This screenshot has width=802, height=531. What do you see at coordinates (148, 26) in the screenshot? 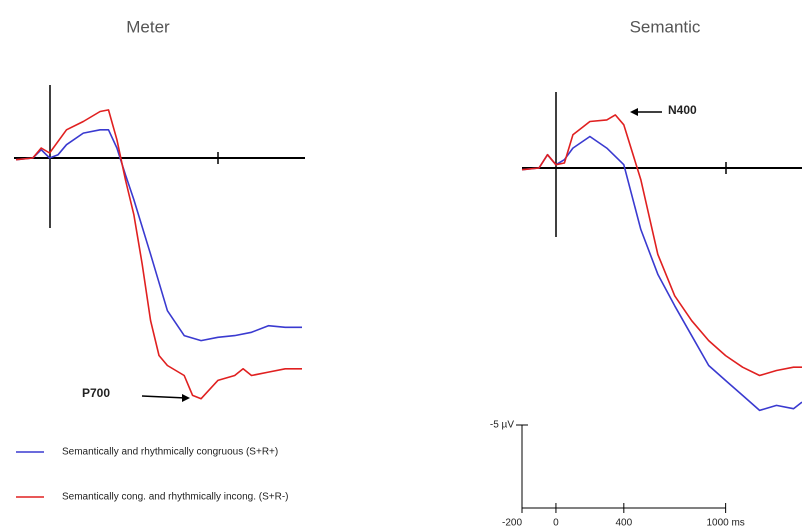
I see `chart-title: Meter` at bounding box center [148, 26].